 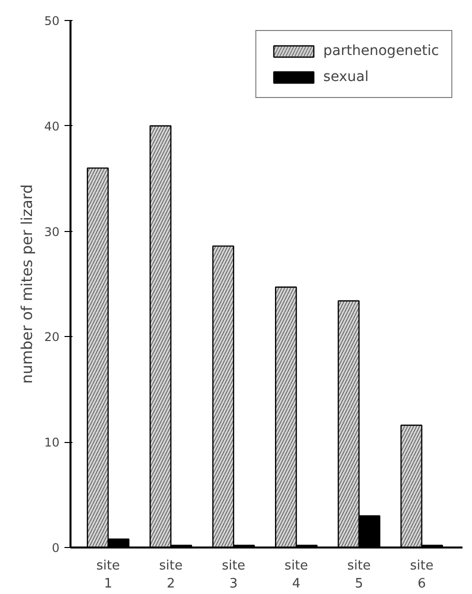 What do you see at coordinates (27, 284) in the screenshot?
I see `y-axis-title: number of mites per lizard` at bounding box center [27, 284].